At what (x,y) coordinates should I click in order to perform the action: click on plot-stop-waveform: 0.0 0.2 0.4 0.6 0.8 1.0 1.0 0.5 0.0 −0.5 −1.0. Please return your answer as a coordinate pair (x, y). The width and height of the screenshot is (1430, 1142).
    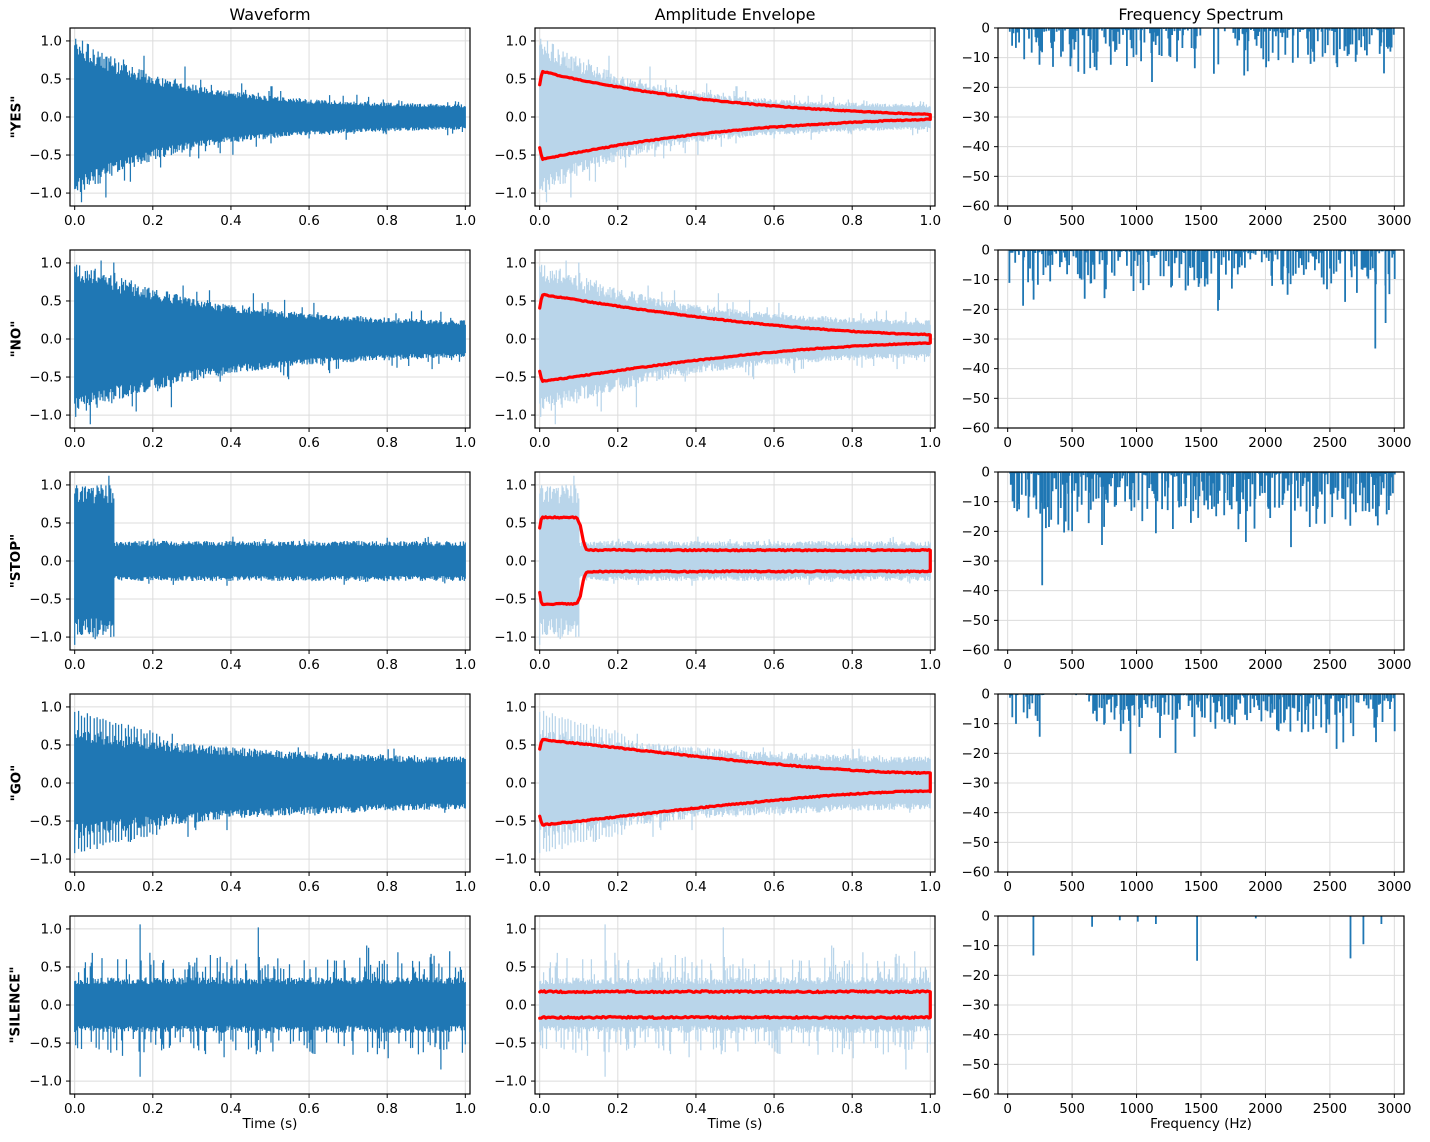
    Looking at the image, I should click on (241, 572).